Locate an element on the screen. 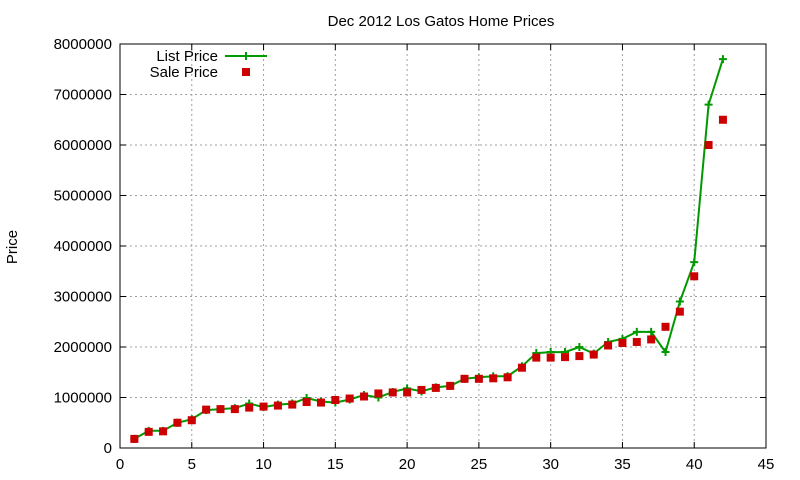 This screenshot has height=480, width=800. legend-marker-list-price is located at coordinates (246, 56).